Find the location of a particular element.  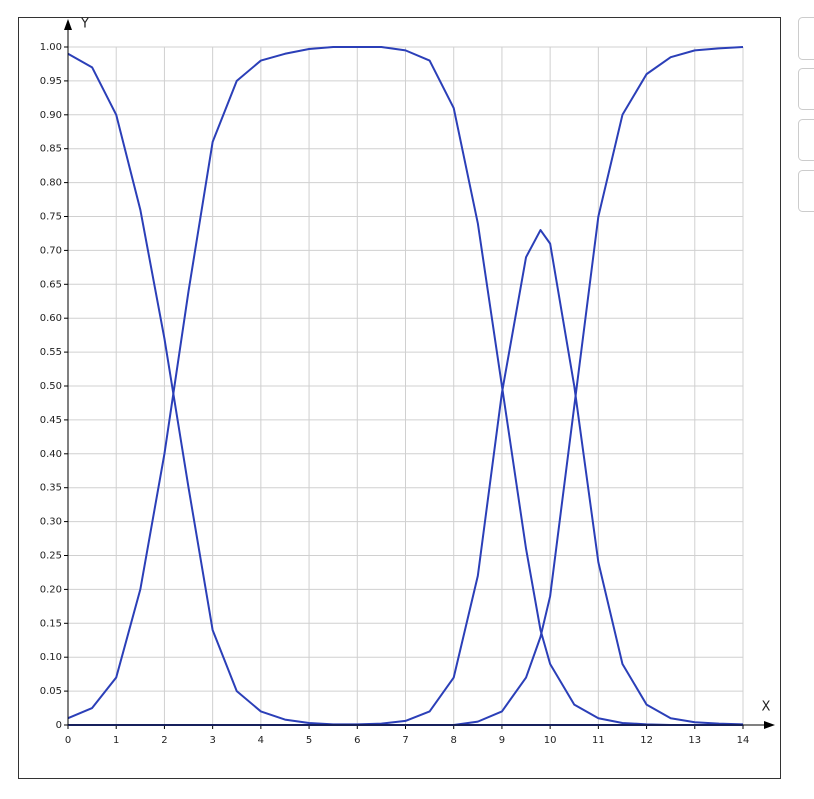

y-tick-label: 0.90 is located at coordinates (51, 115).